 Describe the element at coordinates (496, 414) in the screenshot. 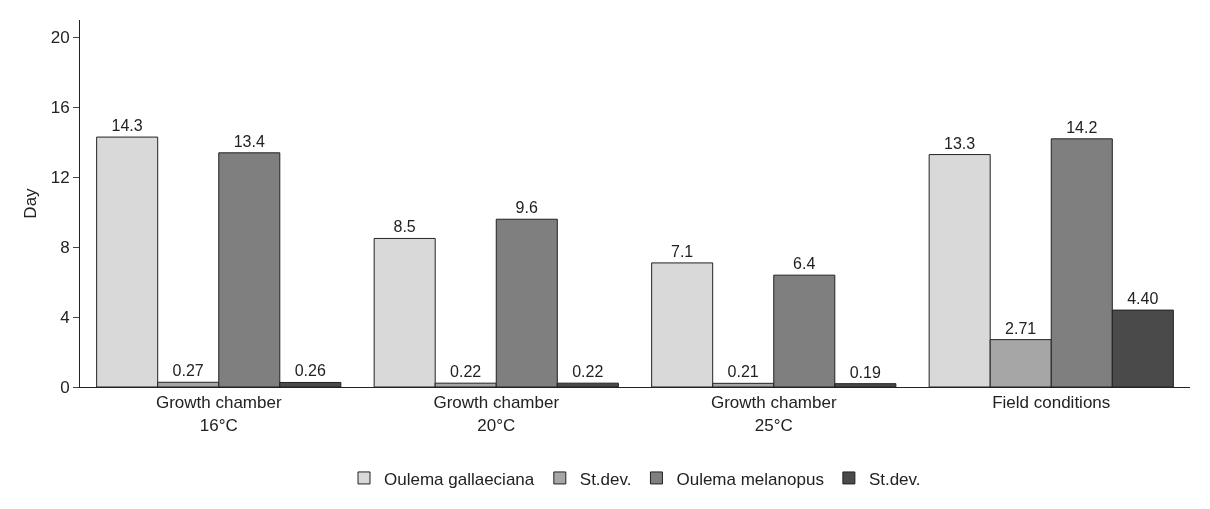

I see `x-tick-label: Growth chamber 20°C` at that location.